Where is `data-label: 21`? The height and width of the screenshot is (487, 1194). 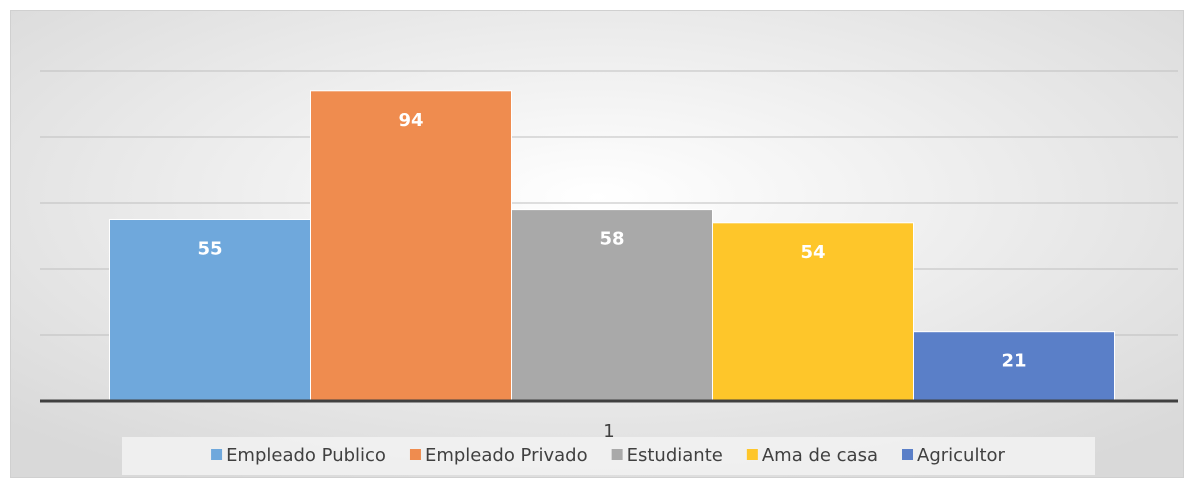
data-label: 21 is located at coordinates (1013, 361).